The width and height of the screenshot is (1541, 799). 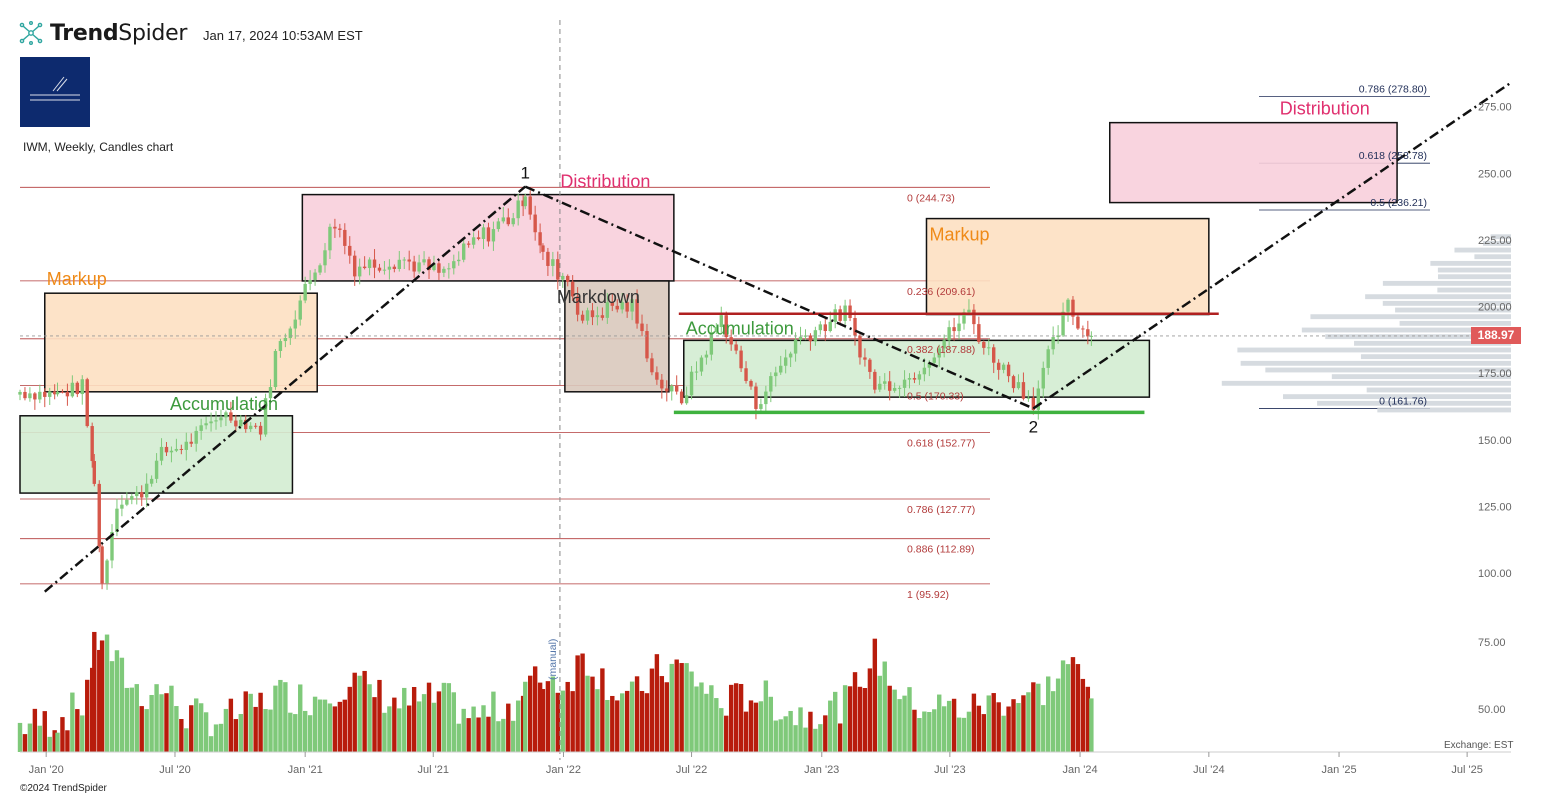 I want to click on last-price-tag: 188.97, so click(x=1496, y=335).